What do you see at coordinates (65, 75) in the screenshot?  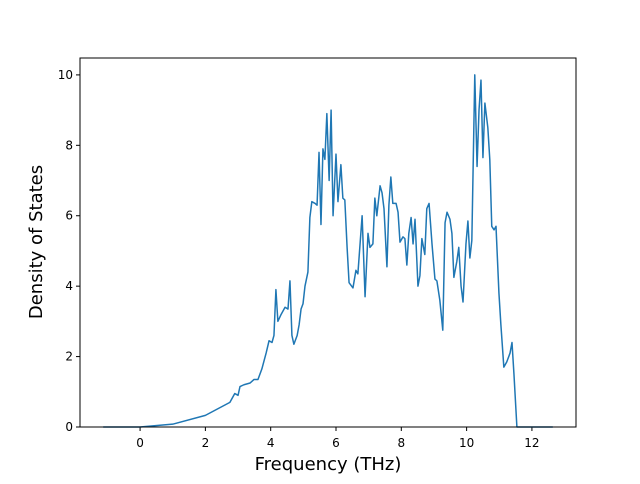 I see `y-tick-label: 10` at bounding box center [65, 75].